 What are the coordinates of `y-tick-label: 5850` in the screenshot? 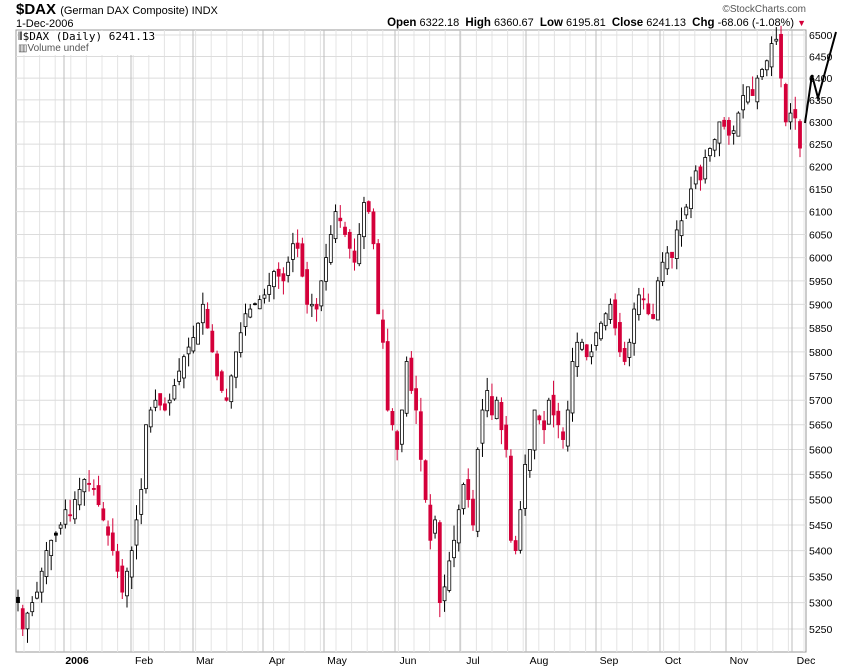 It's located at (821, 329).